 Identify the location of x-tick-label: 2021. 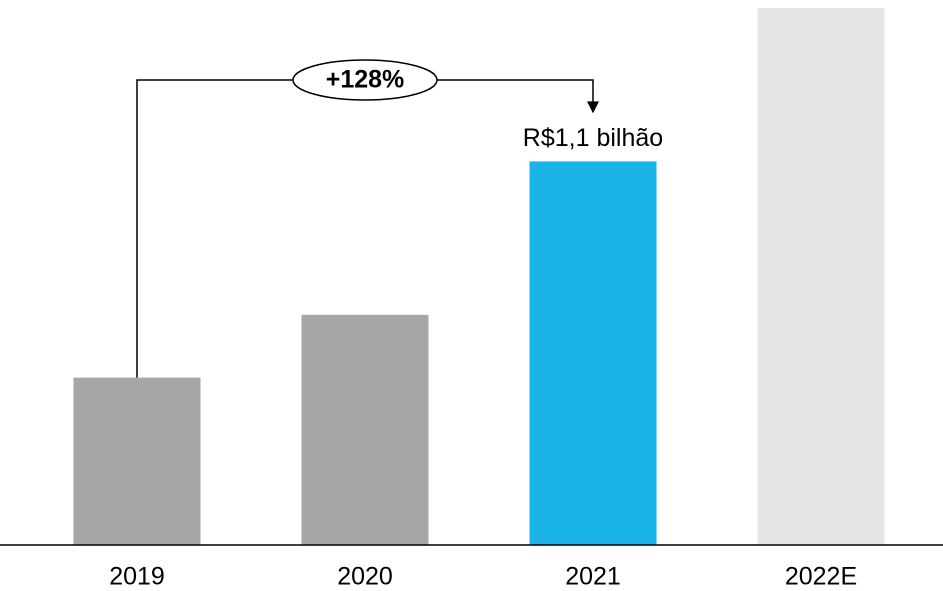
(593, 577).